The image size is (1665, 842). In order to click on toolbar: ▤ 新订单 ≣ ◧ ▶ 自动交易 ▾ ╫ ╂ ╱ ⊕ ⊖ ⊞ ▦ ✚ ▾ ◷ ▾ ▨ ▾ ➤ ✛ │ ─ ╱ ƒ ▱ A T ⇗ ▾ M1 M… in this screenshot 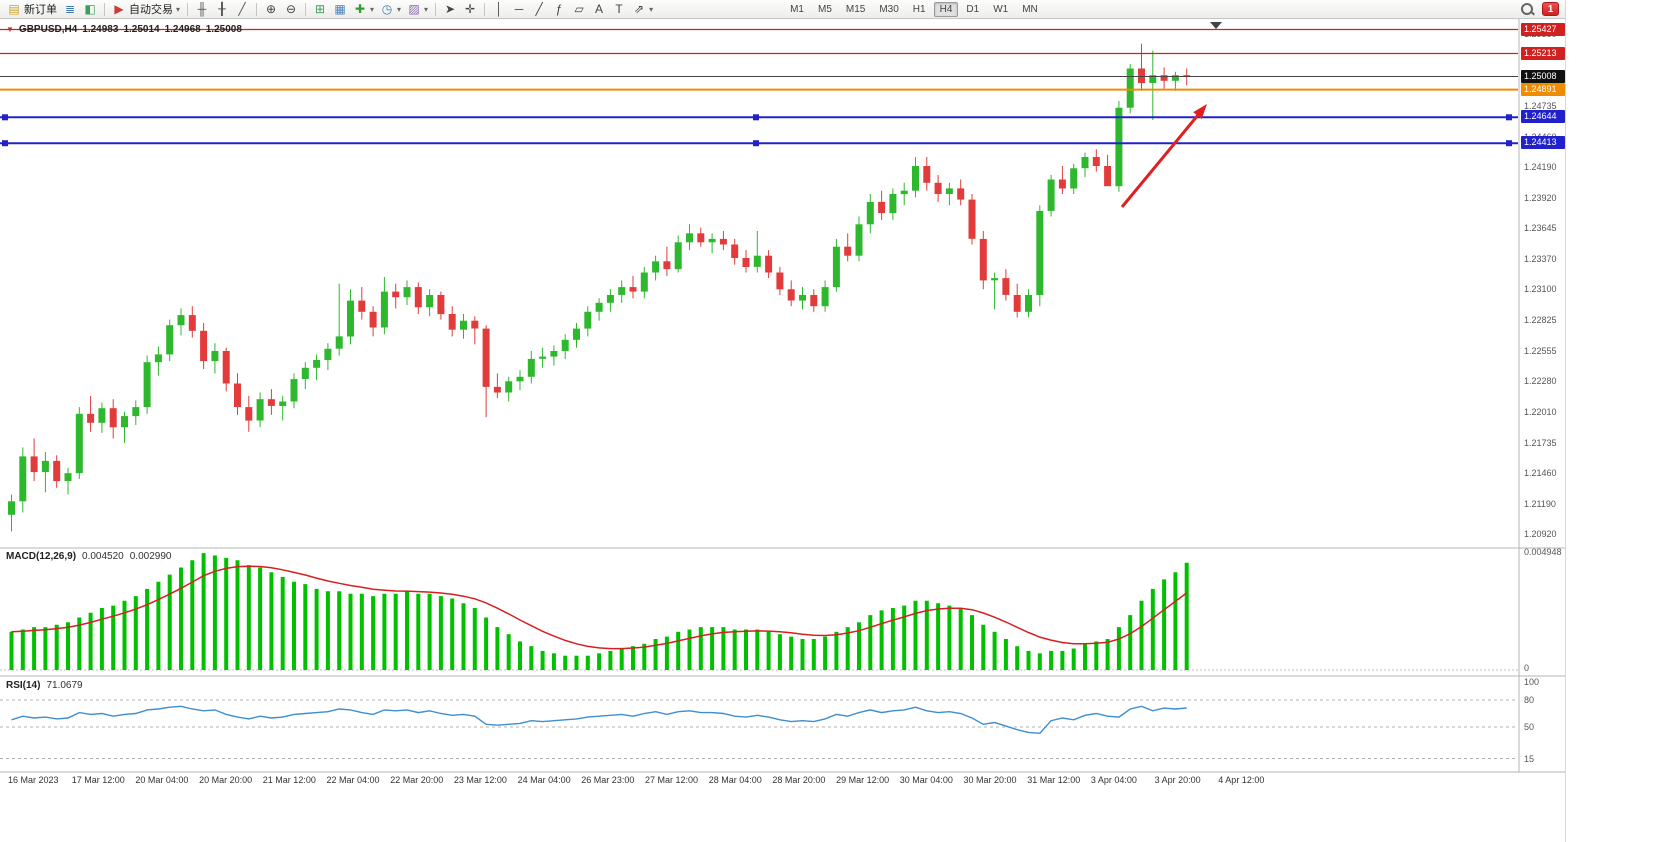, I will do `click(782, 9)`.